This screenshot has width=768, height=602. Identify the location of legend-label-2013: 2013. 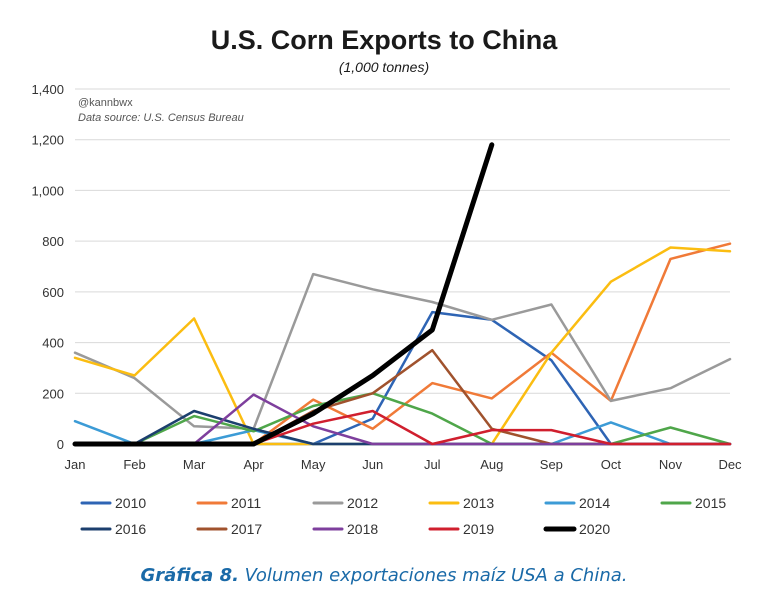
(478, 503).